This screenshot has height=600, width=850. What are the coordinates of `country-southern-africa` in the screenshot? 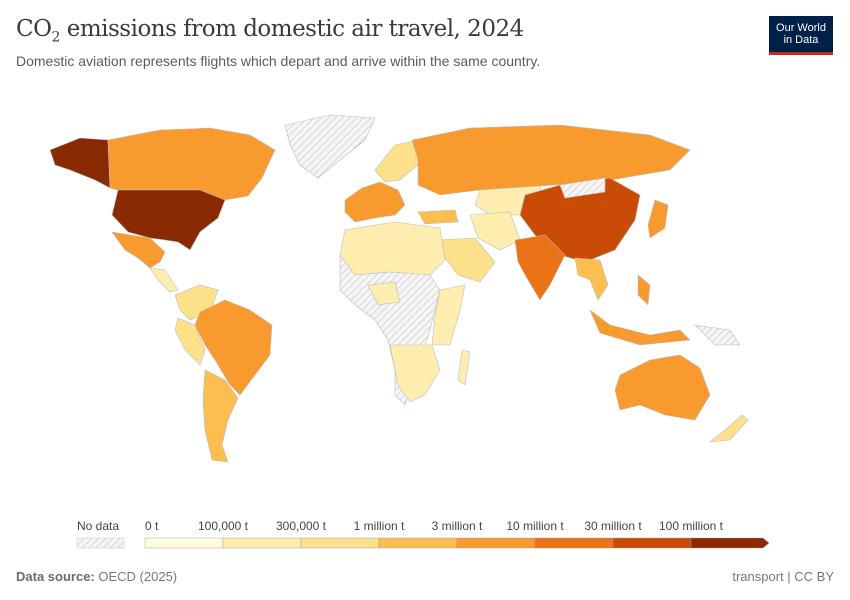 It's located at (415, 373).